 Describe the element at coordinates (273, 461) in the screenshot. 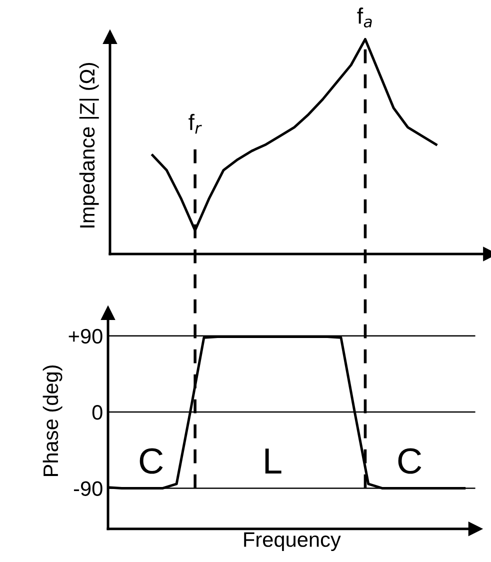

I see `annotation: L` at that location.